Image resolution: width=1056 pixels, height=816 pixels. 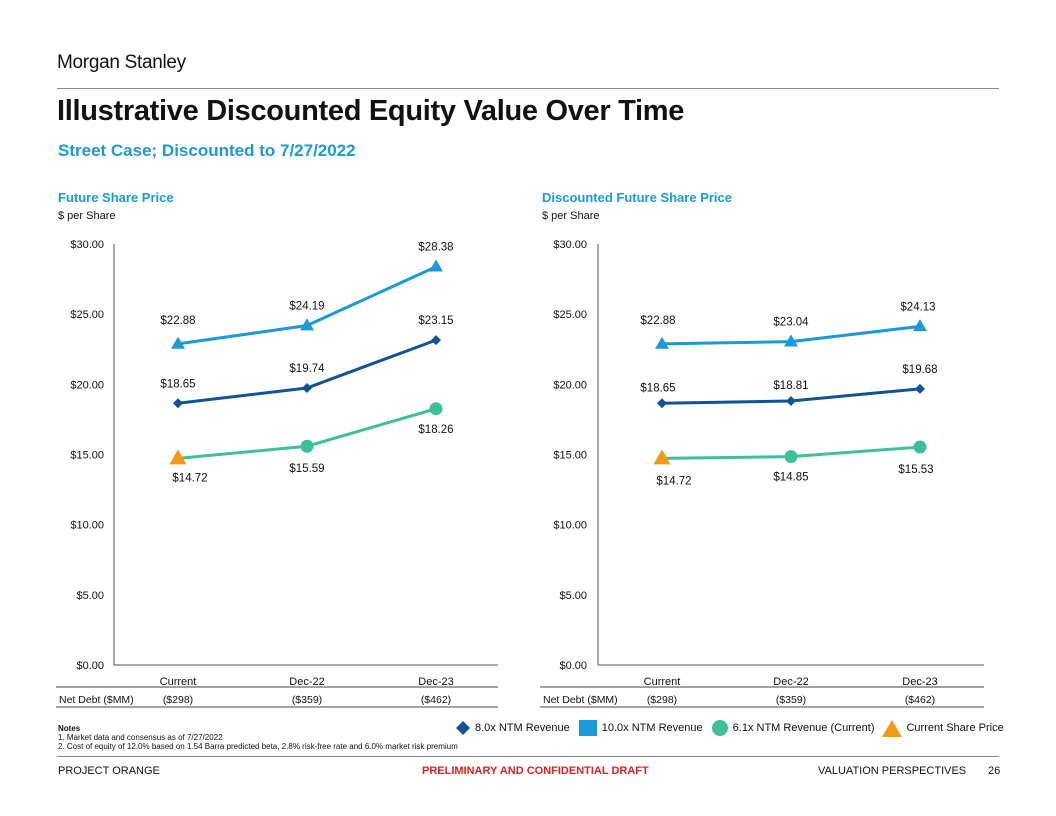 I want to click on data-label: $15.59, so click(x=306, y=469).